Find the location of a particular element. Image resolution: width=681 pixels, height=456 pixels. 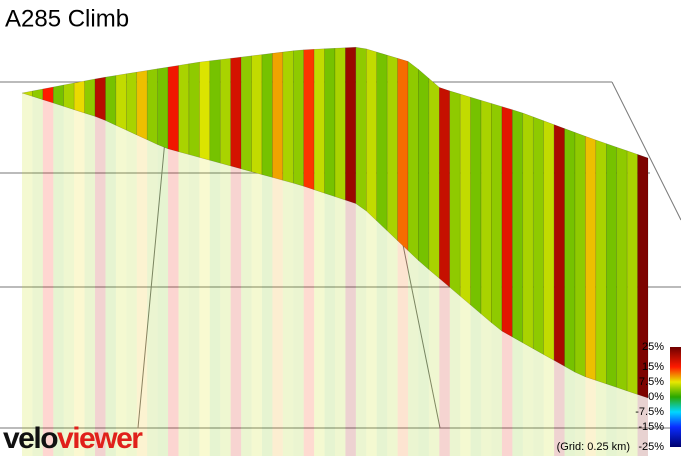

colorbar-label: 25% is located at coordinates (653, 347).